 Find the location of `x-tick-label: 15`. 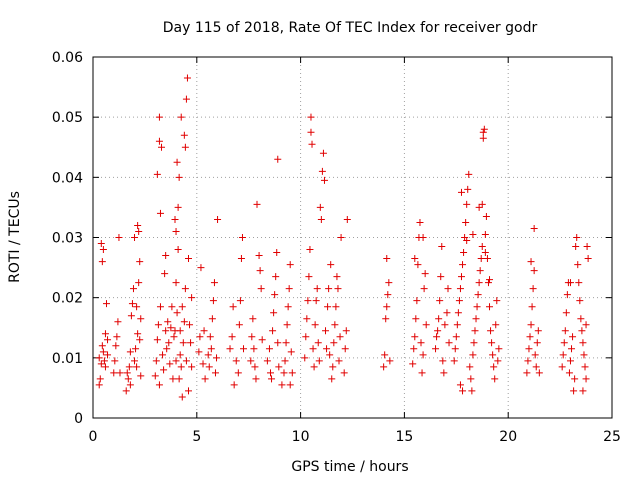

x-tick-label: 15 is located at coordinates (404, 437).